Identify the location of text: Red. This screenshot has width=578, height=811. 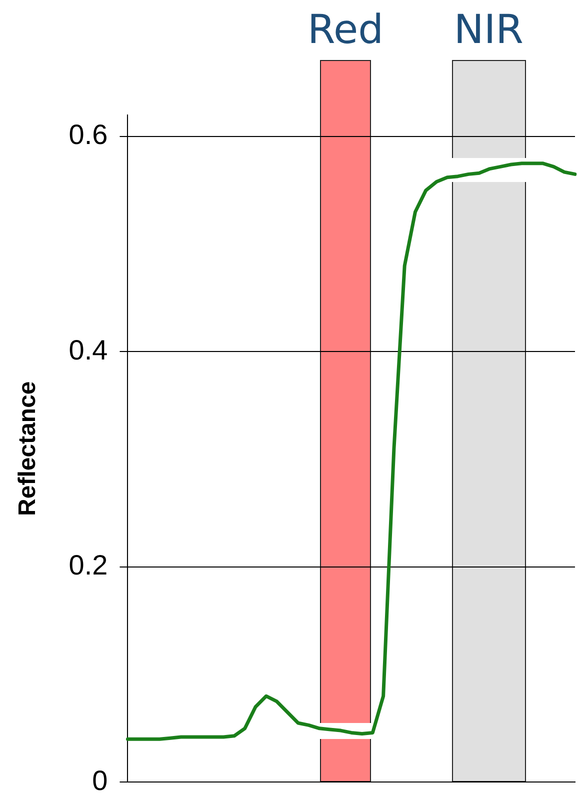
(345, 30).